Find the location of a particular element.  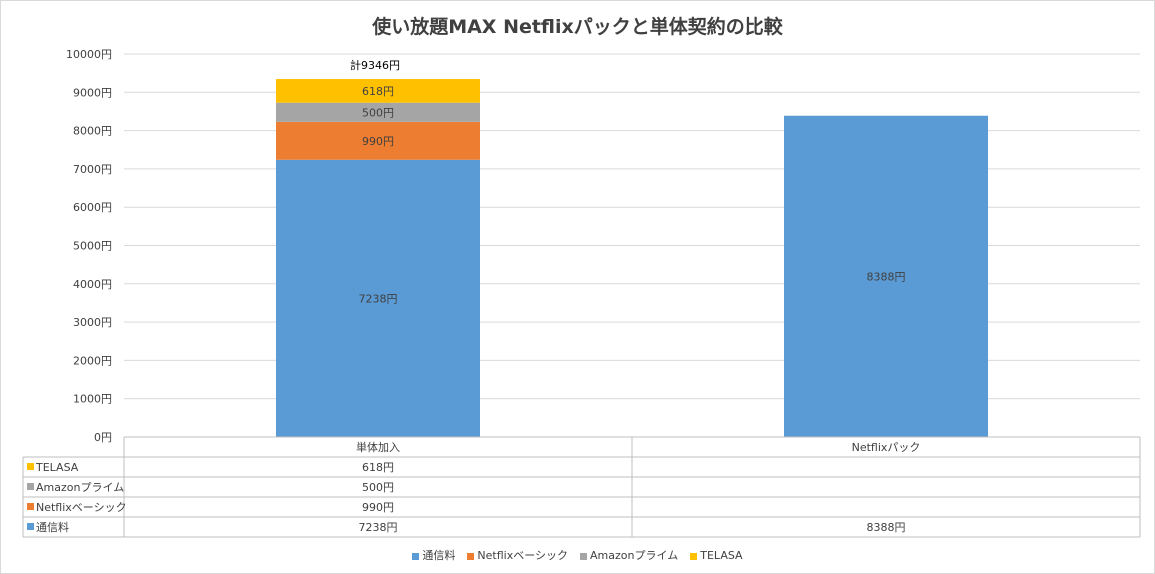

table-series-name: Netflixベーシック is located at coordinates (81, 507).